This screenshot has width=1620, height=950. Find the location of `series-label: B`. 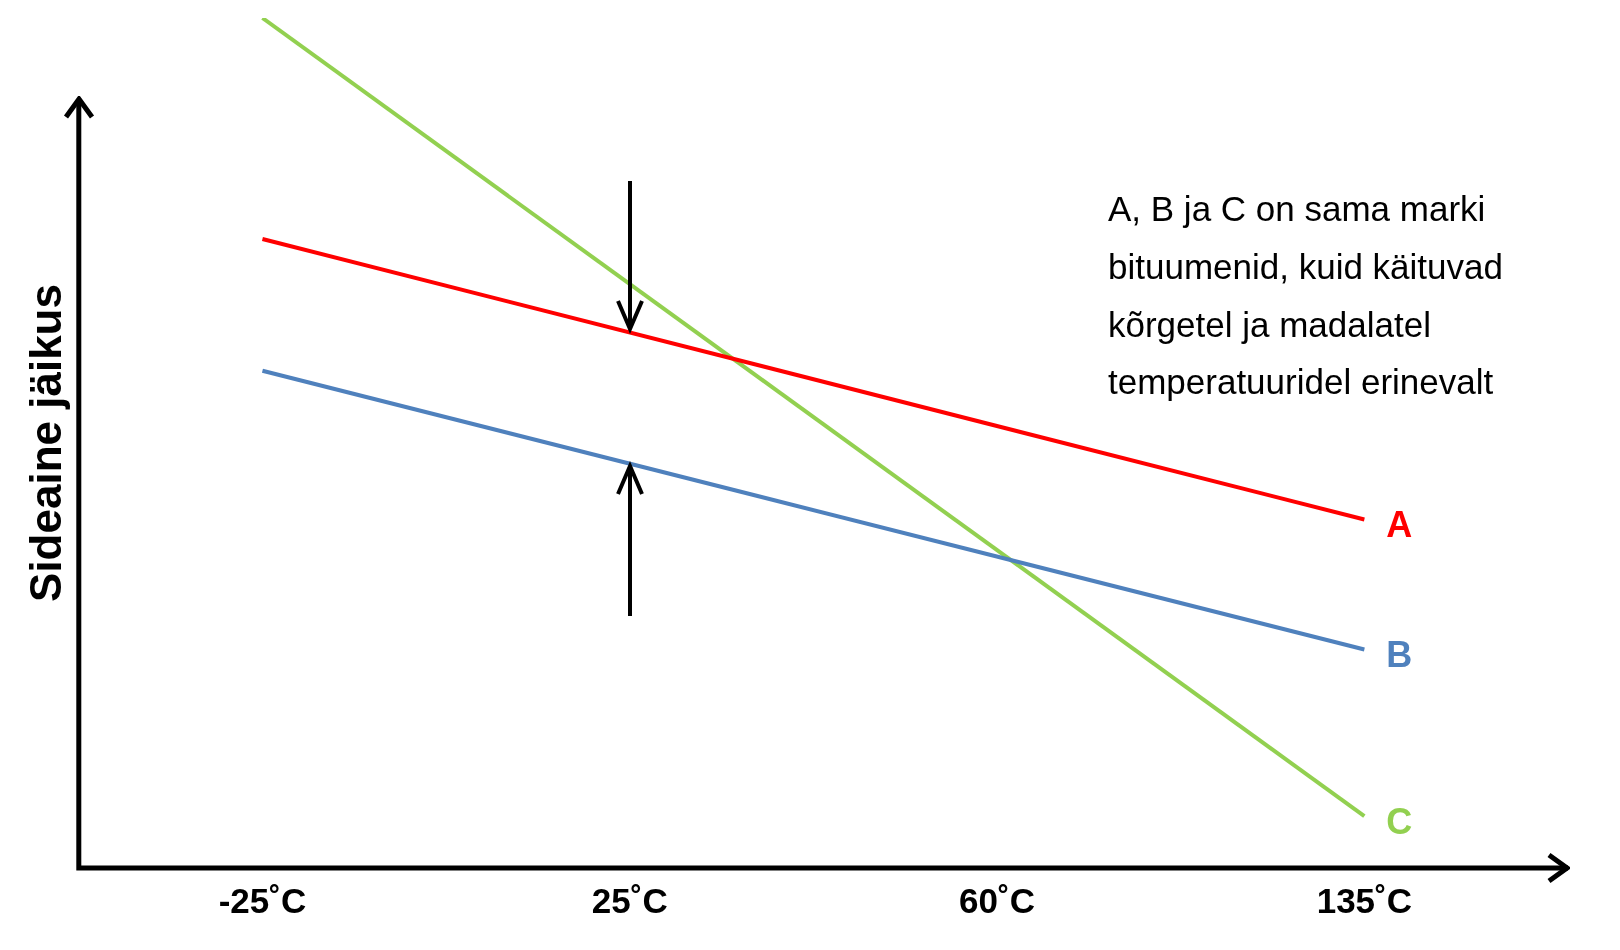

series-label: B is located at coordinates (1399, 655).